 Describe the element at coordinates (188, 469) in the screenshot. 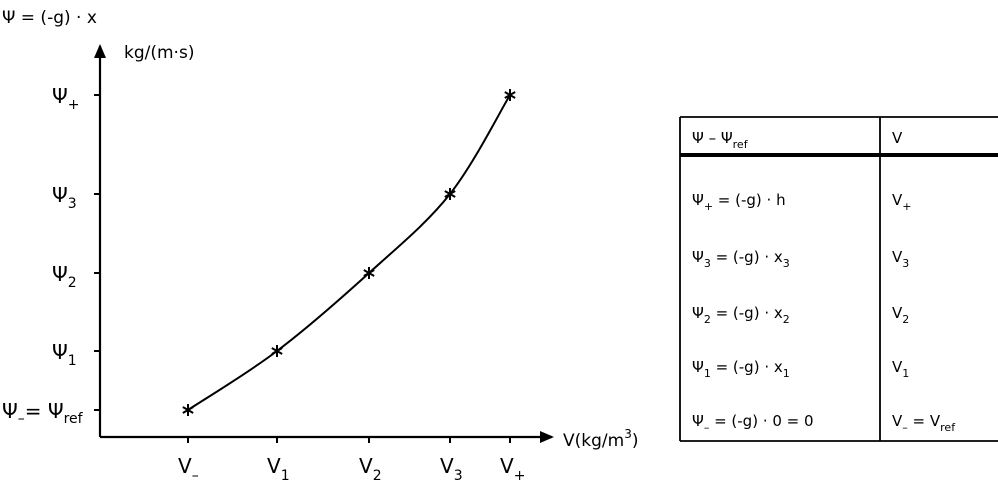

I see `x-tick-label: V–` at that location.